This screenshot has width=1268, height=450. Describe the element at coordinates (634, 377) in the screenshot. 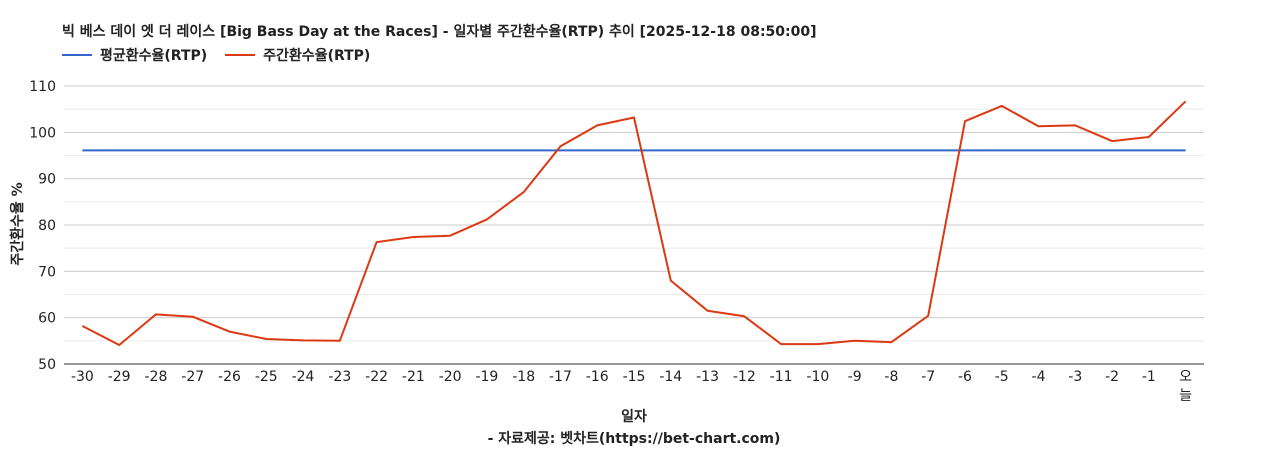

I see `x-tick-label: -15` at that location.